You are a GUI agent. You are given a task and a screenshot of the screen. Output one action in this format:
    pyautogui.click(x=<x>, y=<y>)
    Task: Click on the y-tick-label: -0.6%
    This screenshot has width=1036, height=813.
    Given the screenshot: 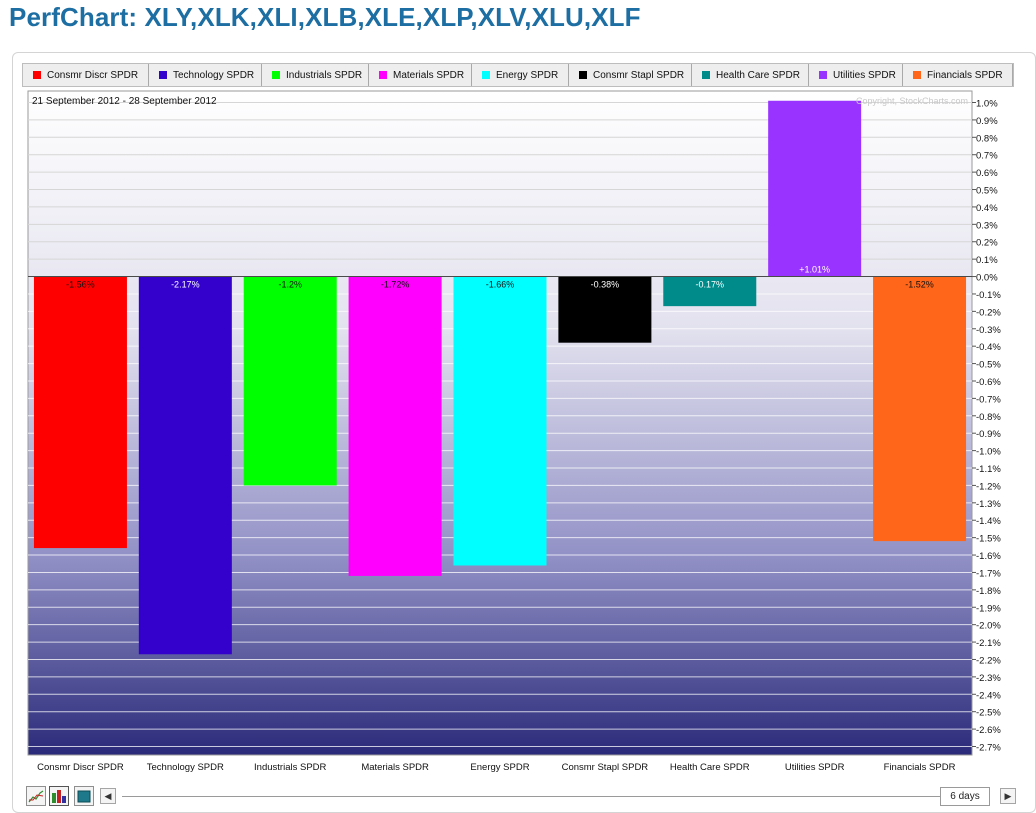 What is the action you would take?
    pyautogui.click(x=988, y=382)
    